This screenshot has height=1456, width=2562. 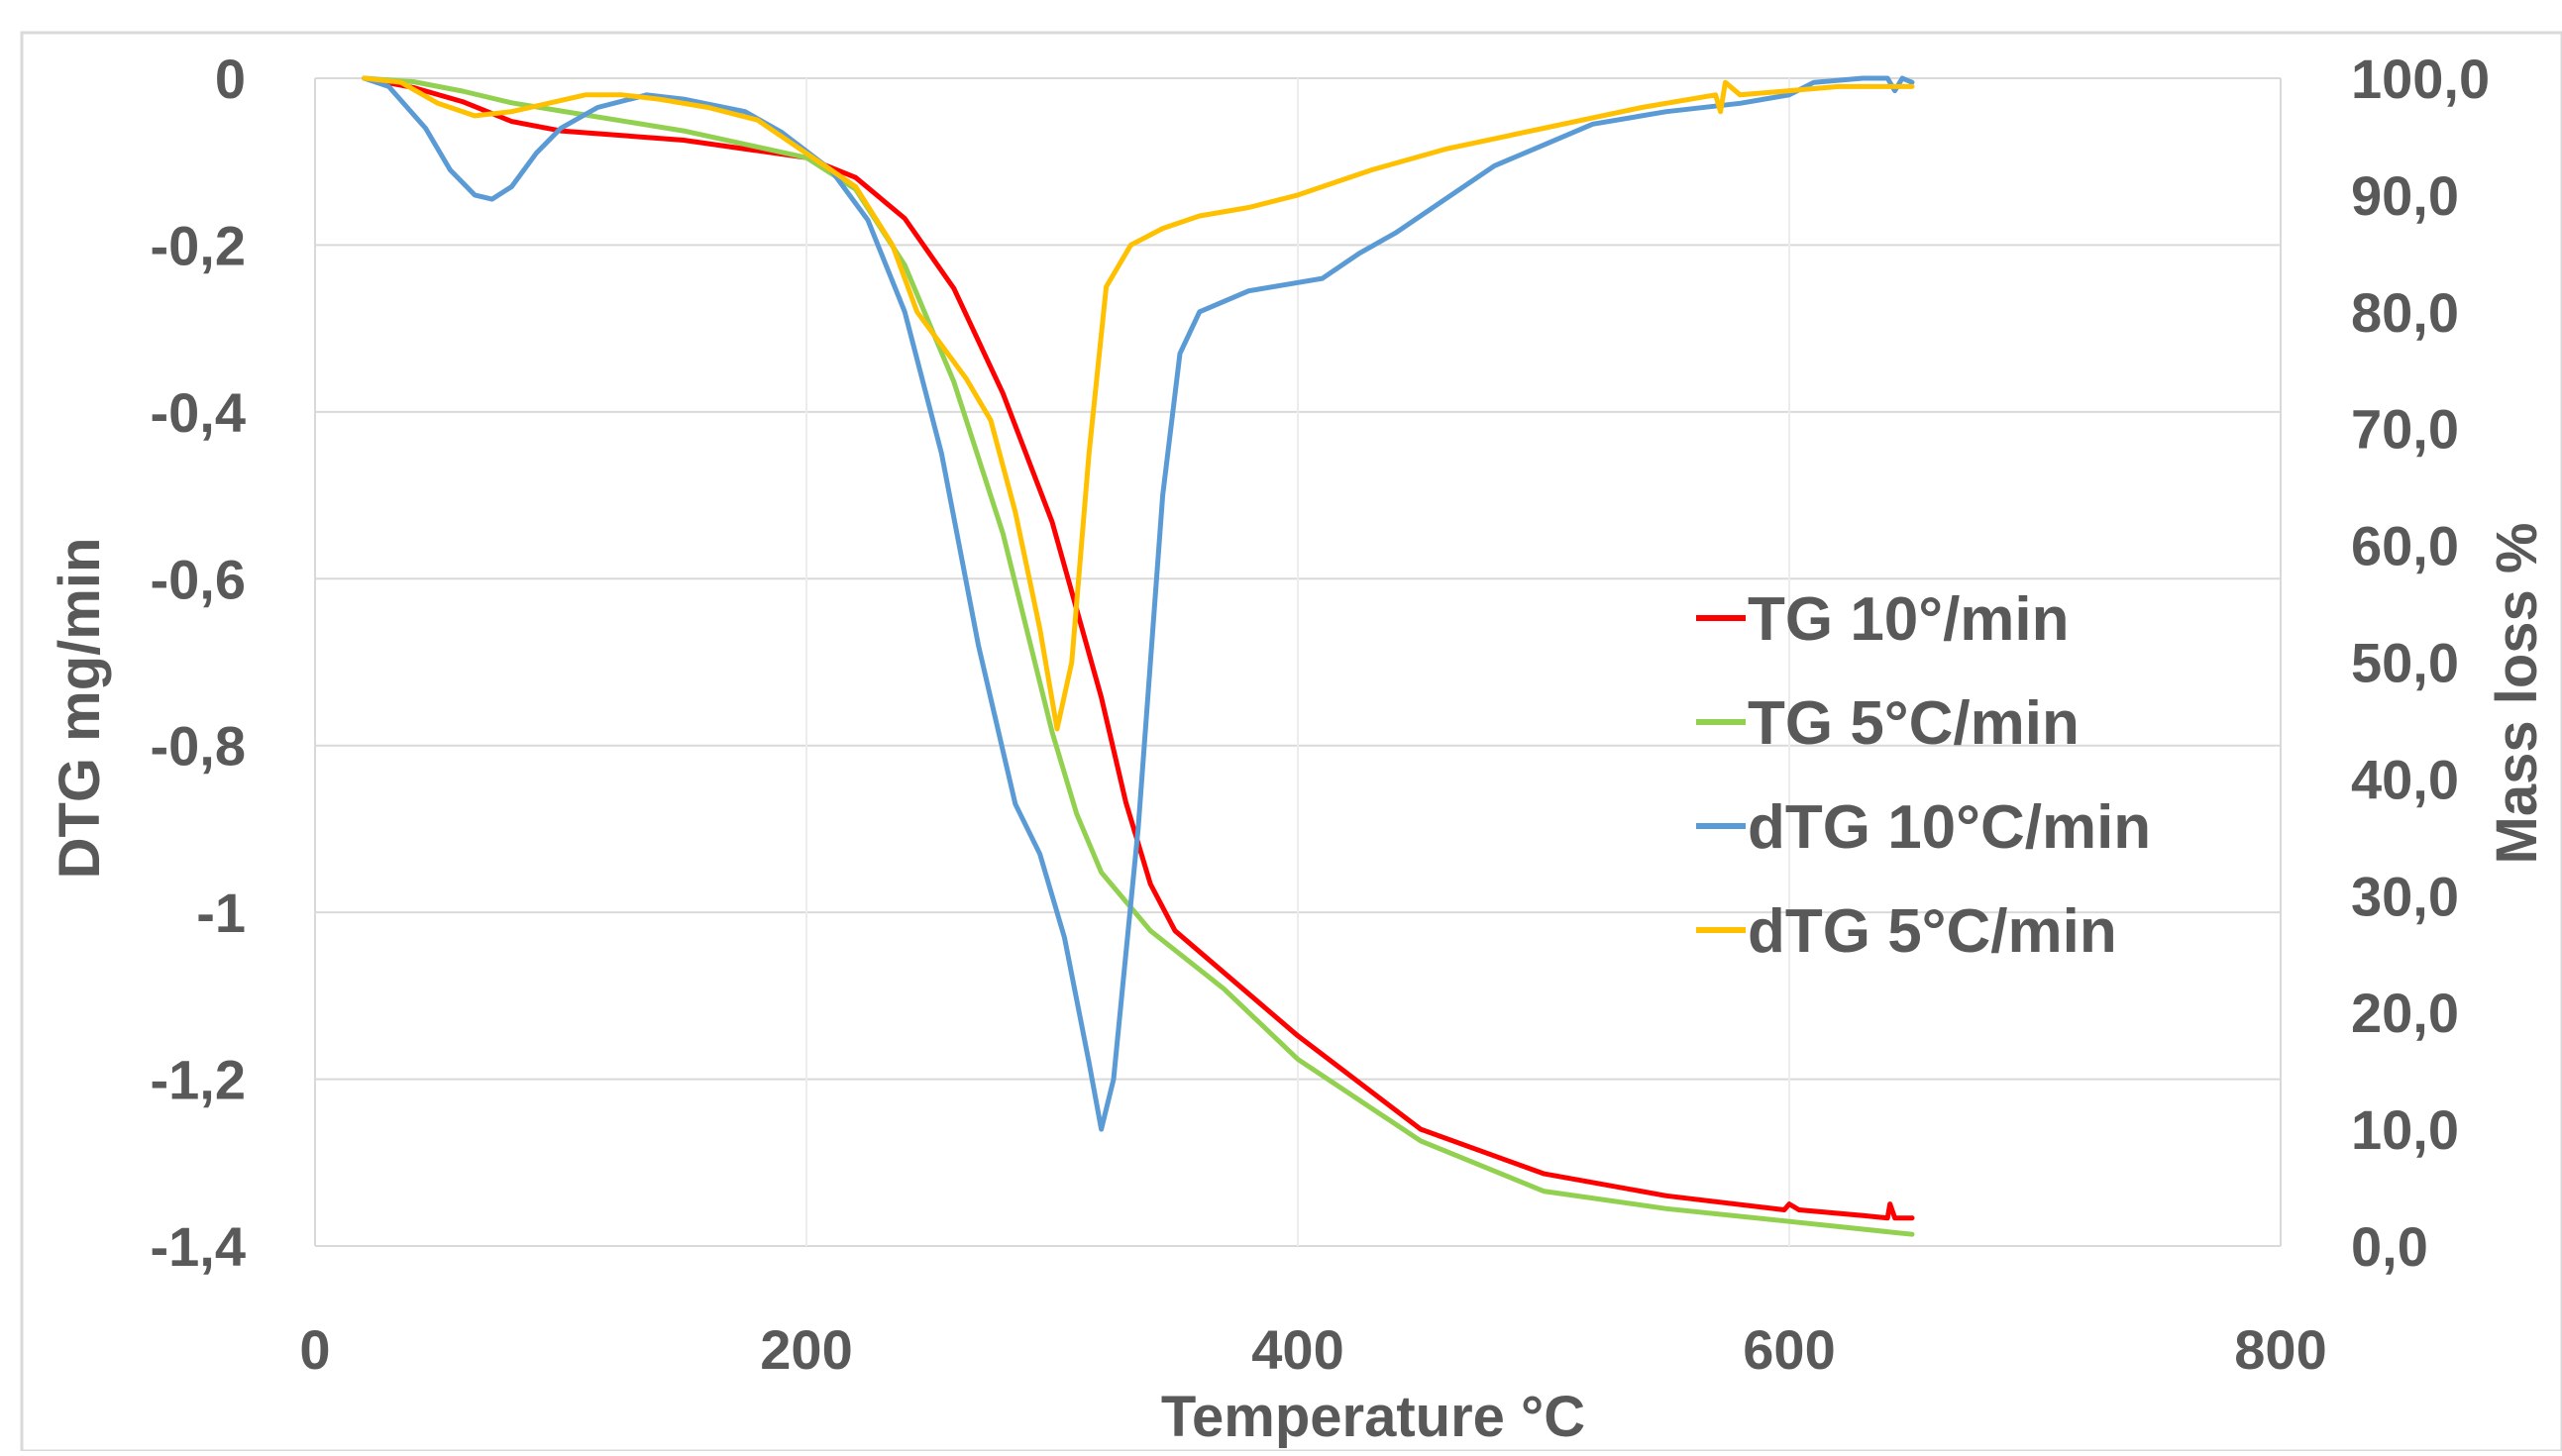 What do you see at coordinates (2405, 1129) in the screenshot?
I see `y-right-tick-label: 10,0` at bounding box center [2405, 1129].